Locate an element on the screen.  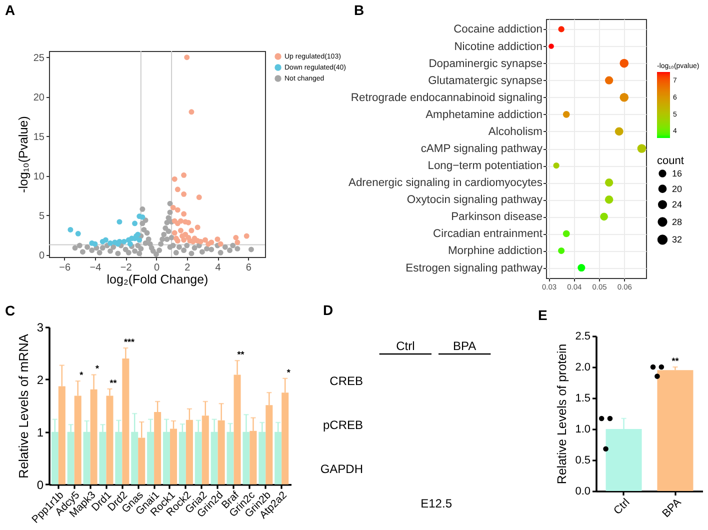
y-tick-label: Glutamatergic synapse is located at coordinates (485, 80).